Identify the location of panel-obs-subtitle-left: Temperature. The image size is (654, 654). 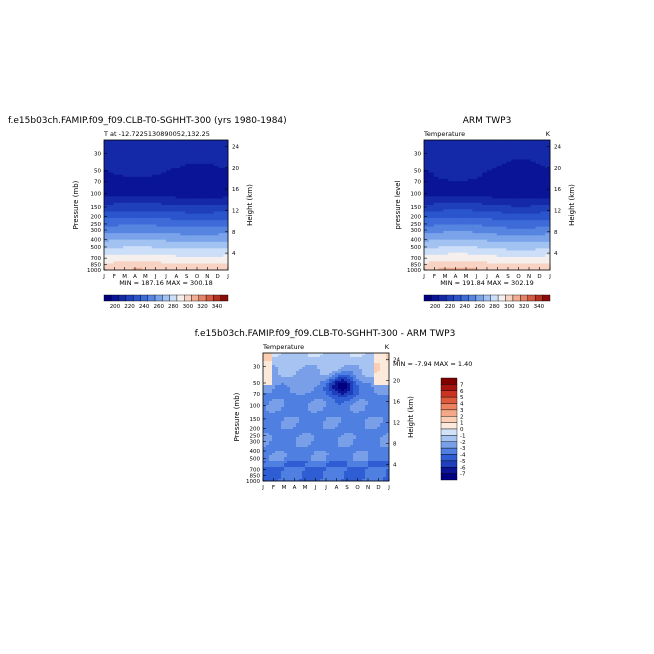
(444, 134).